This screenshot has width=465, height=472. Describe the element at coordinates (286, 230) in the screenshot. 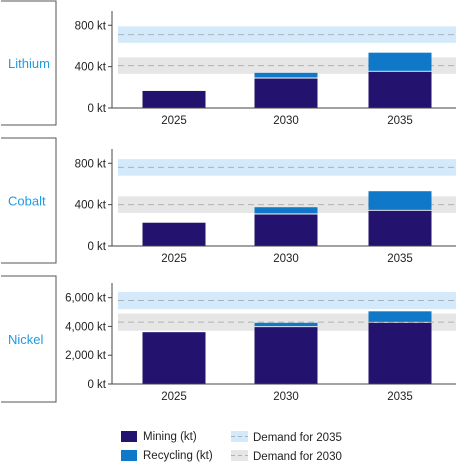

I see `cobalt-bar-mining-2030` at that location.